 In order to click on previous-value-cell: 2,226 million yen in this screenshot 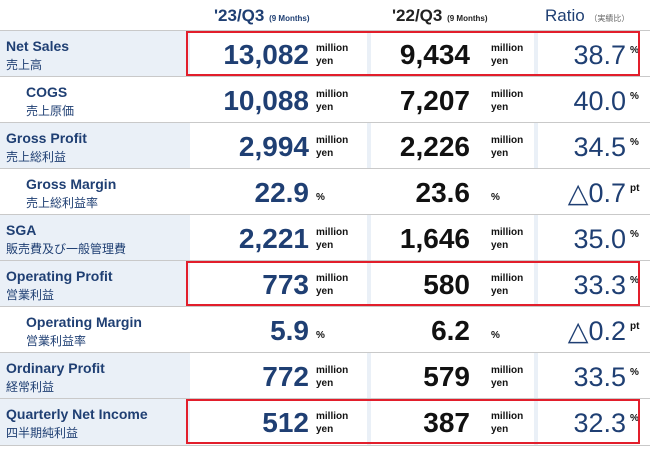, I will do `click(452, 146)`.